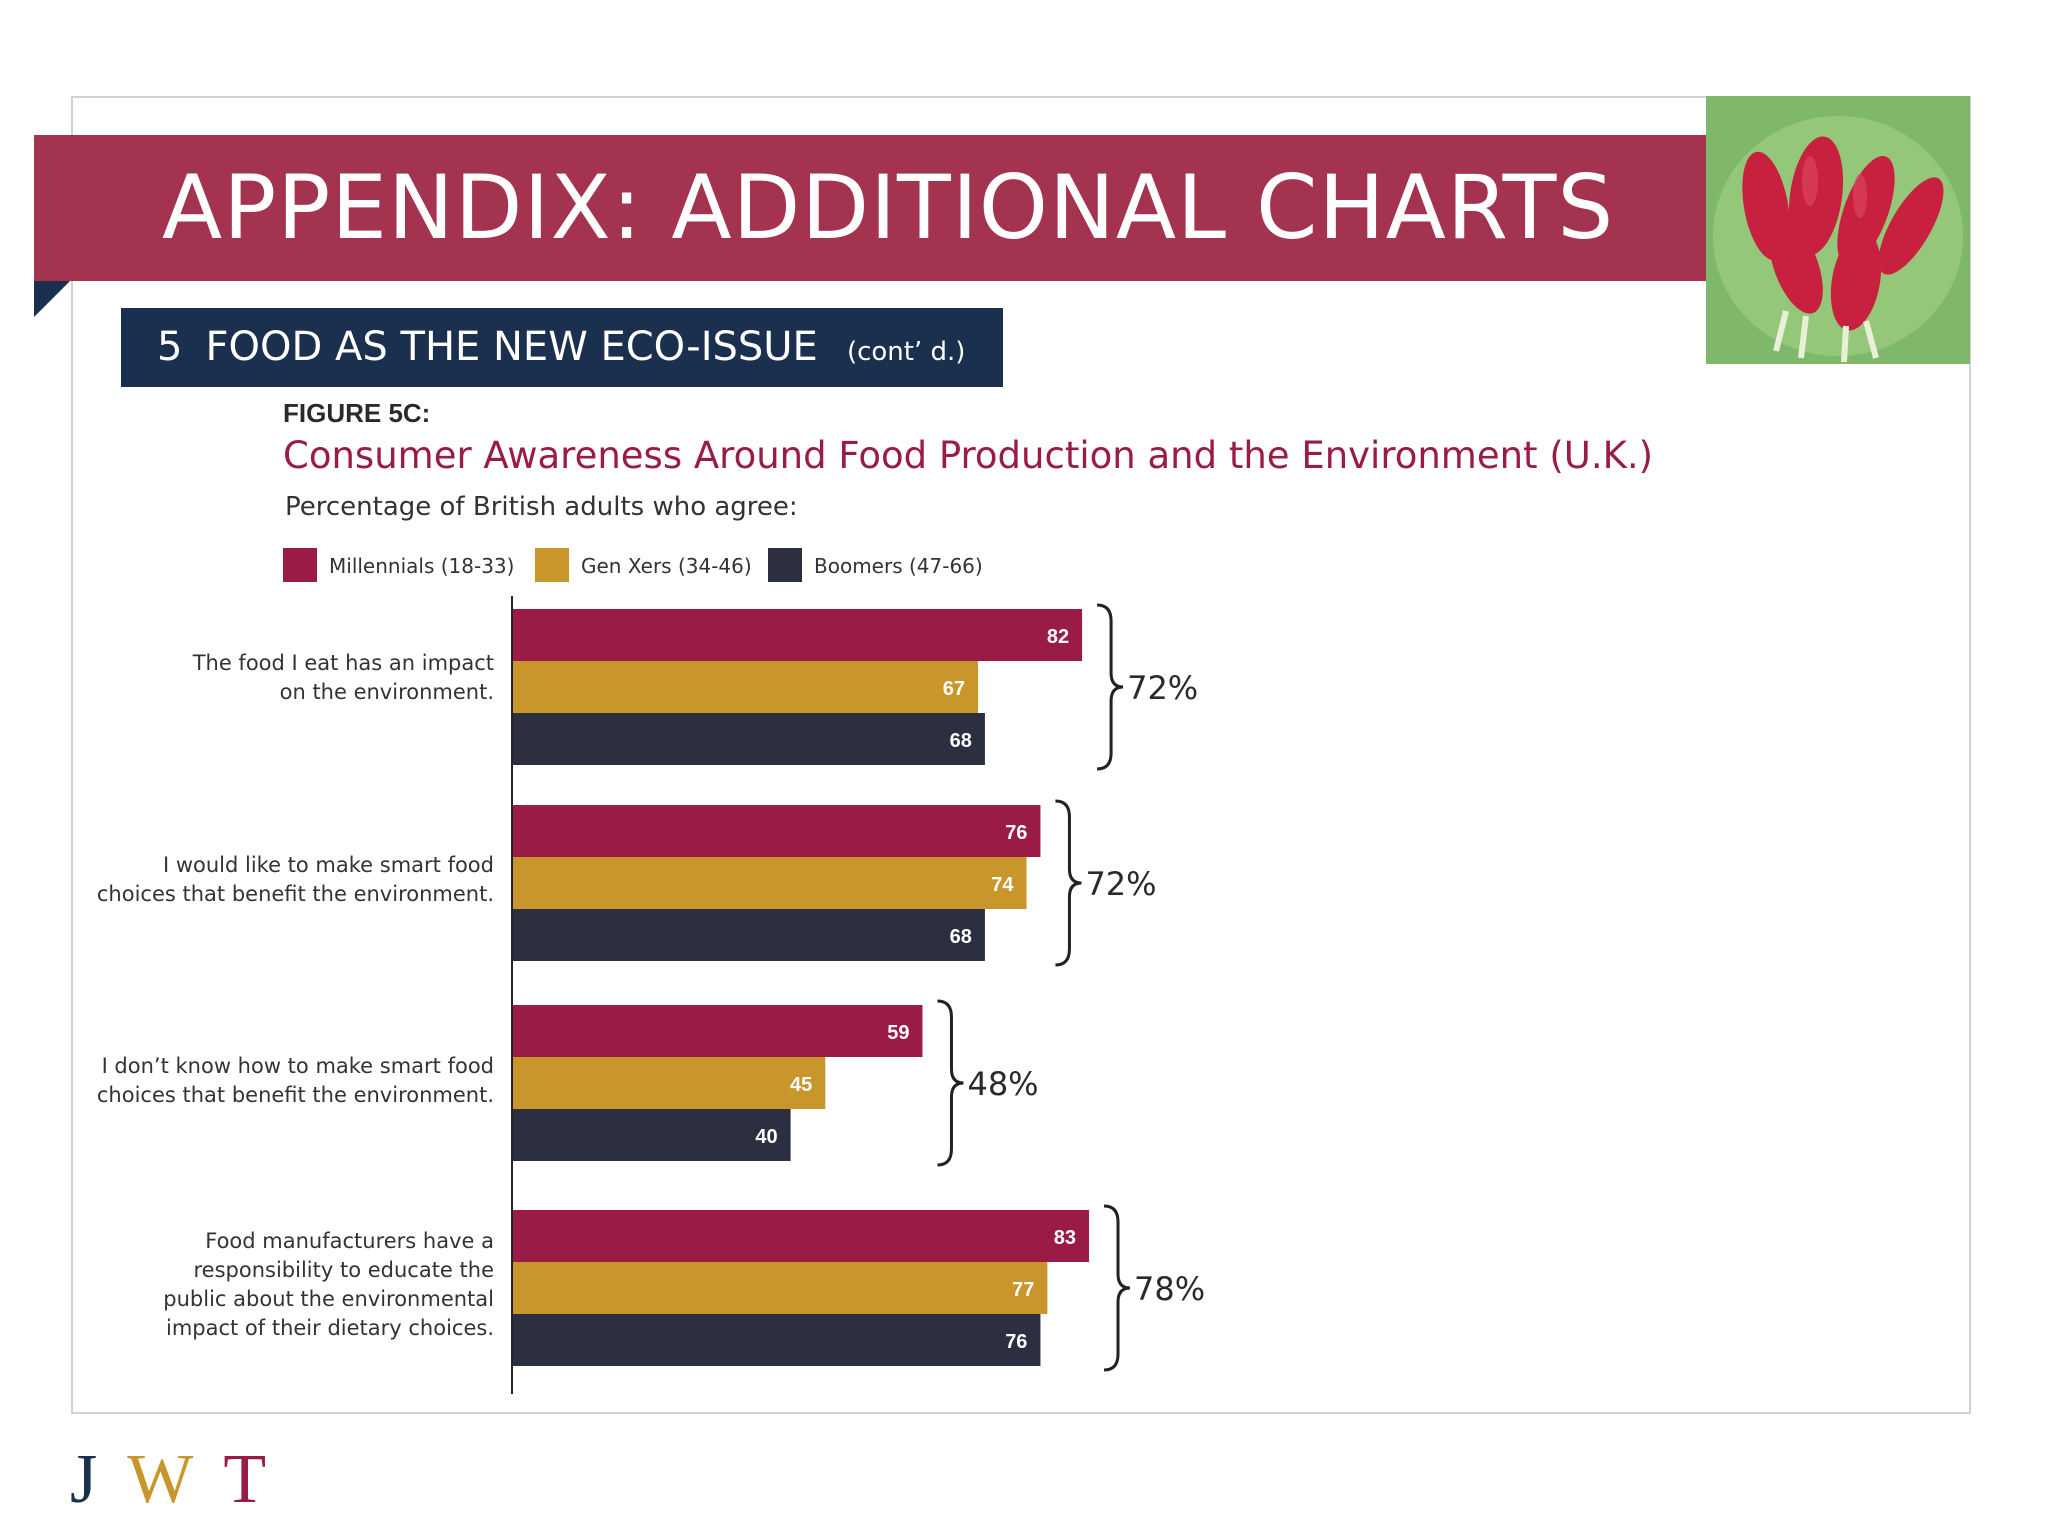  Describe the element at coordinates (954, 689) in the screenshot. I see `bar-value-label: 67` at that location.